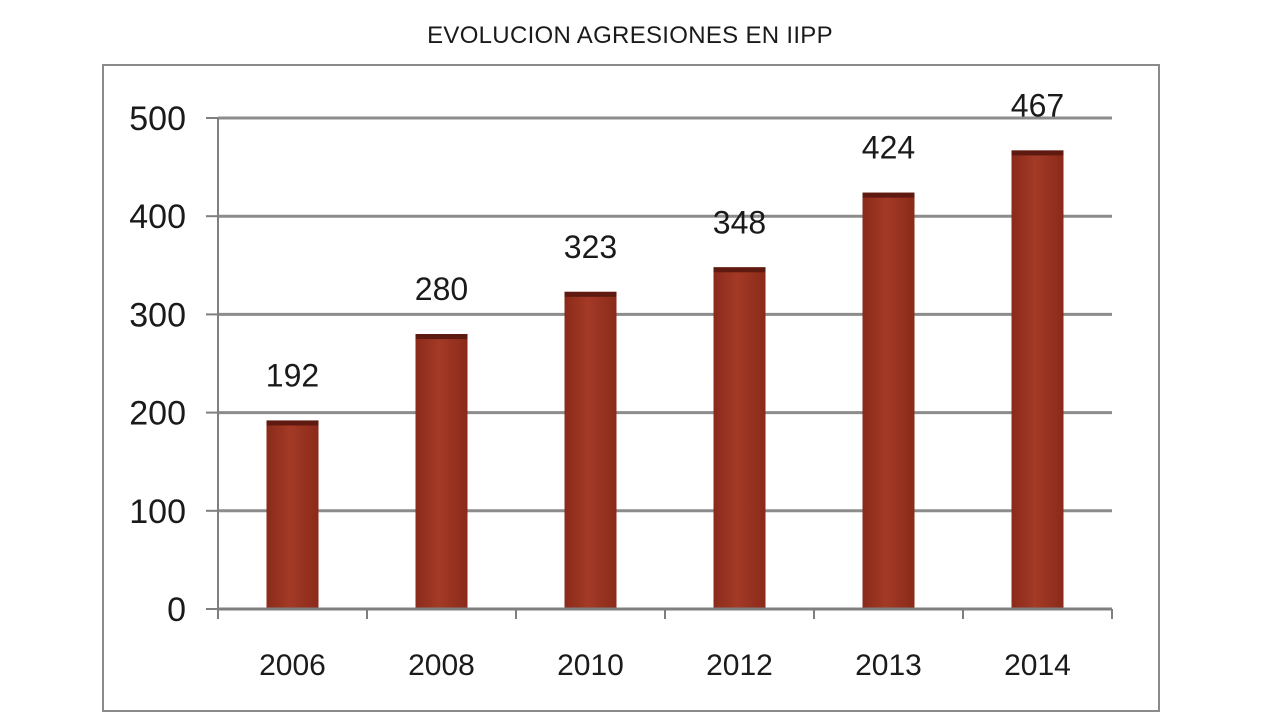 The width and height of the screenshot is (1280, 720). I want to click on bar-2006, so click(292, 514).